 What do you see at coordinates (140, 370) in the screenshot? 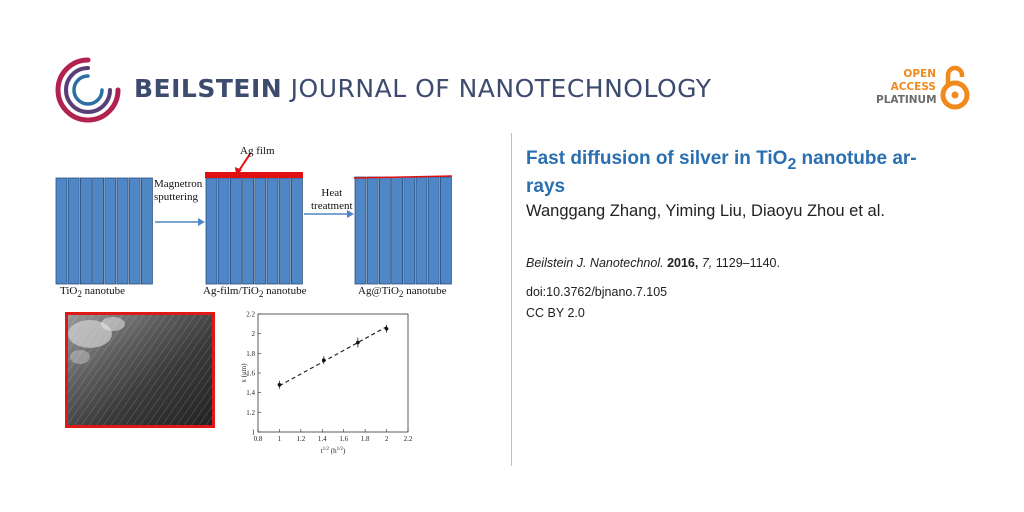
I see `sem-micrograph-image` at bounding box center [140, 370].